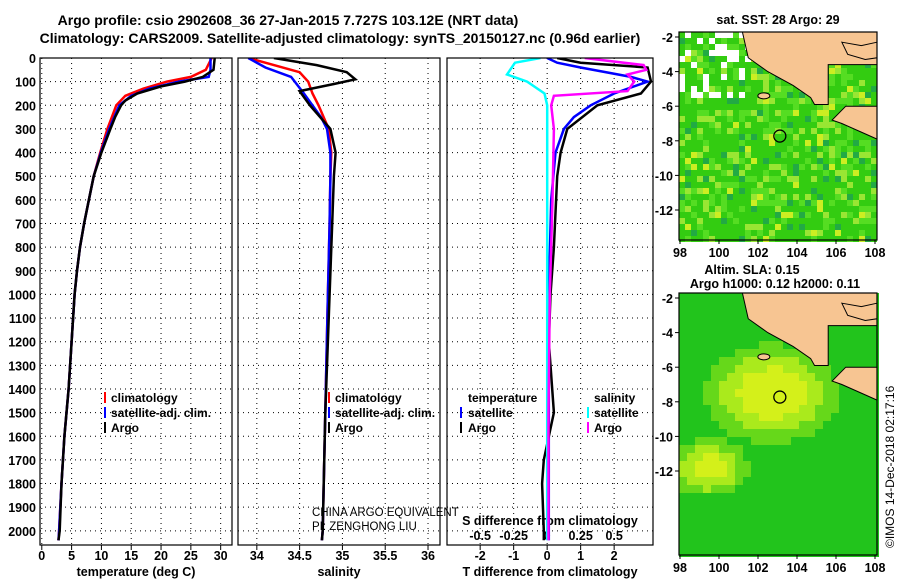 This screenshot has width=900, height=580. I want to click on y-tick-label: 1500, so click(22, 414).